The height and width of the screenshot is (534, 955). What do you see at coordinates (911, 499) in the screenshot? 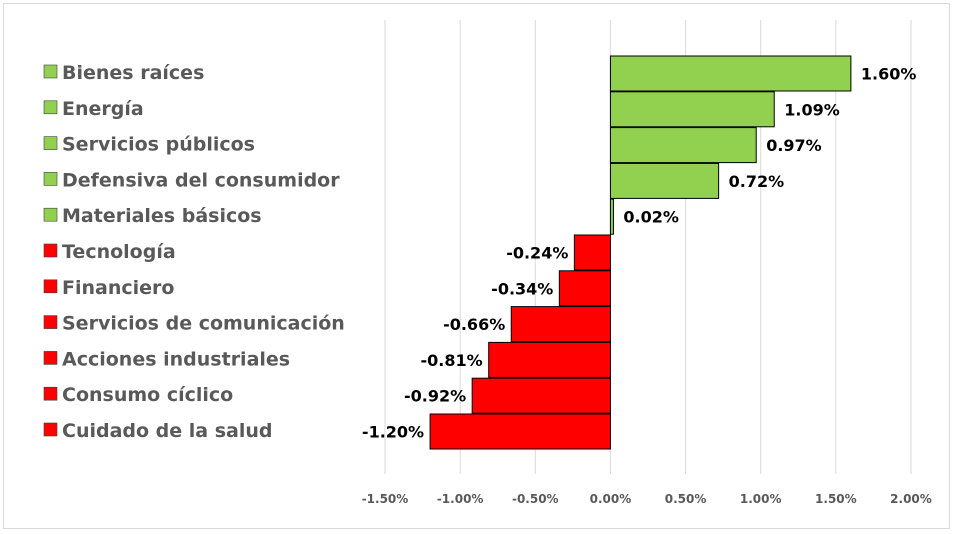
I see `x-tick-label: 2.00%` at bounding box center [911, 499].